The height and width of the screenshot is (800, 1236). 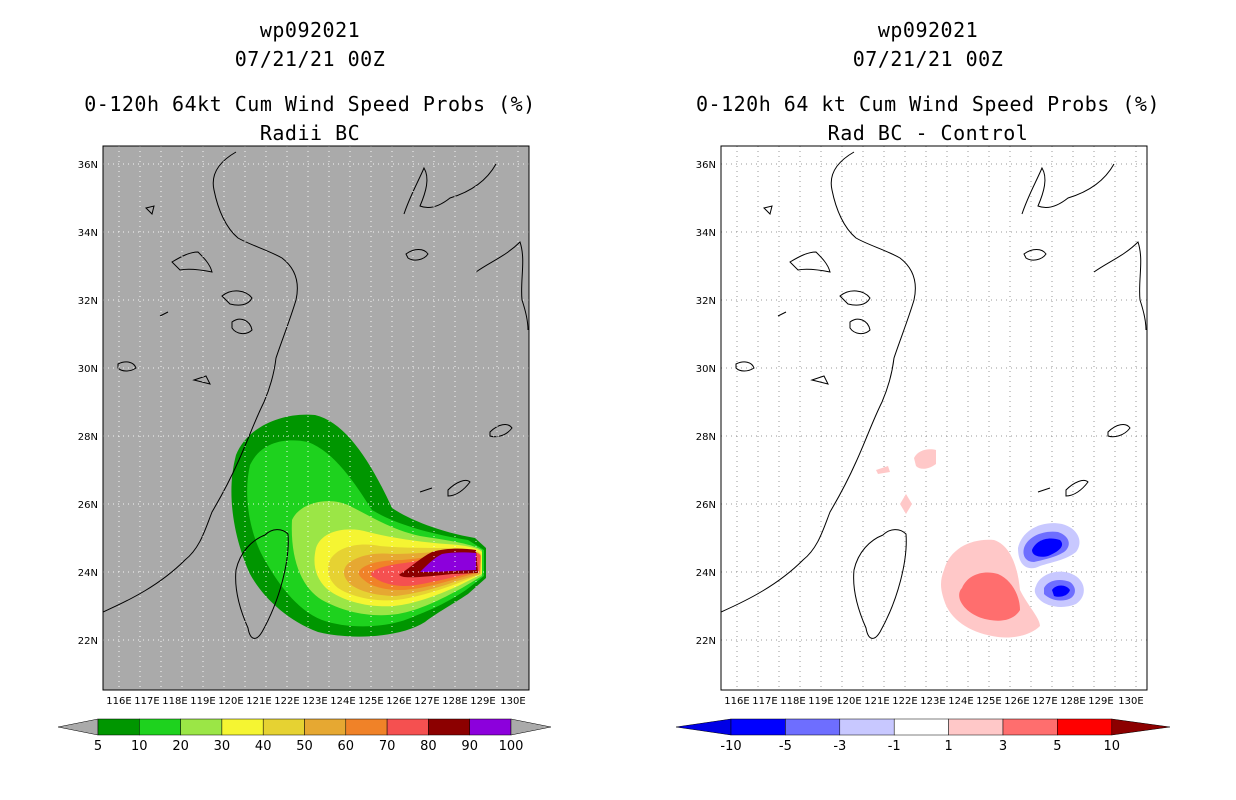 What do you see at coordinates (706, 233) in the screenshot?
I see `right-lat-label: 34N` at bounding box center [706, 233].